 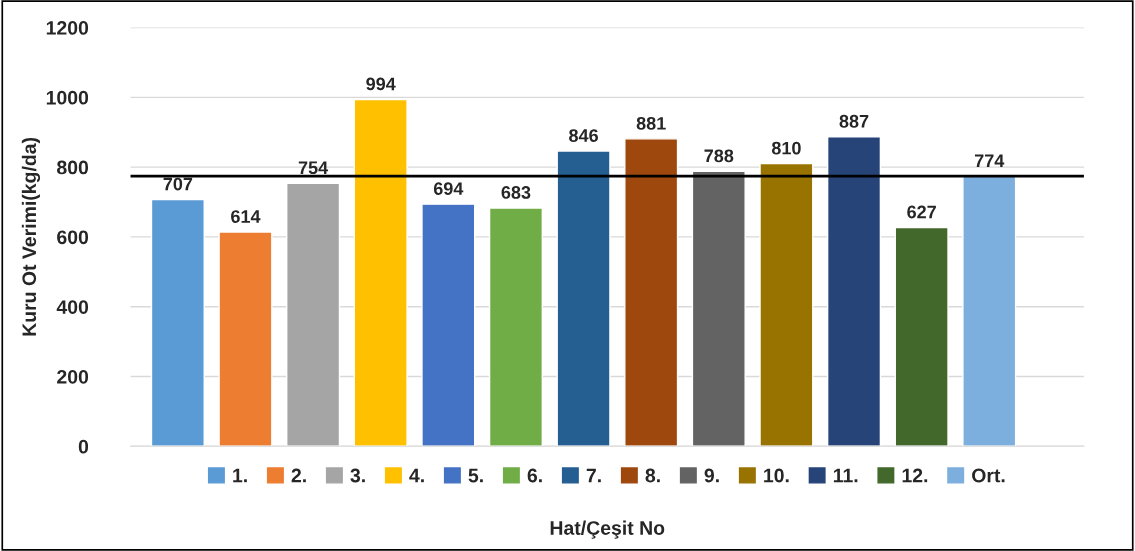 What do you see at coordinates (298, 475) in the screenshot?
I see `legend-label: 2.` at bounding box center [298, 475].